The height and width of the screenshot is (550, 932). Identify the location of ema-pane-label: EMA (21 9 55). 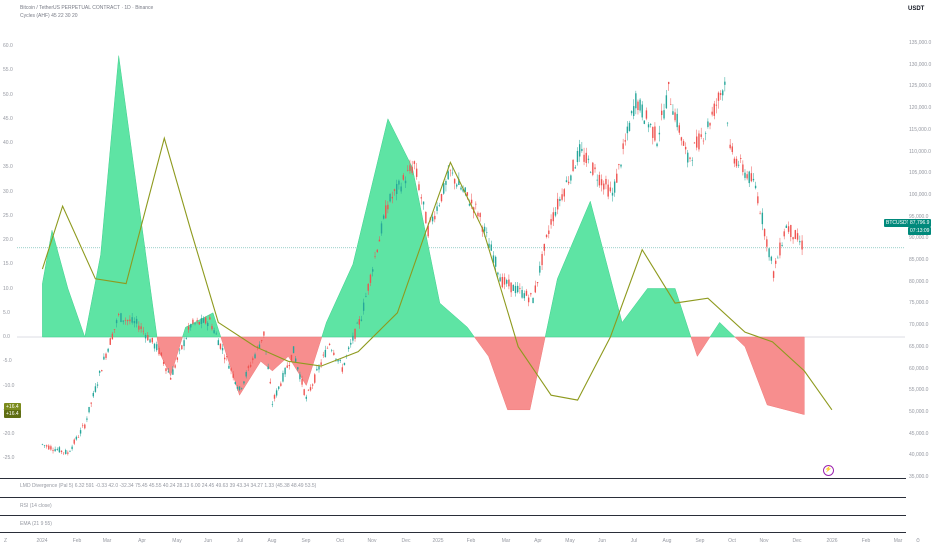
(36, 524).